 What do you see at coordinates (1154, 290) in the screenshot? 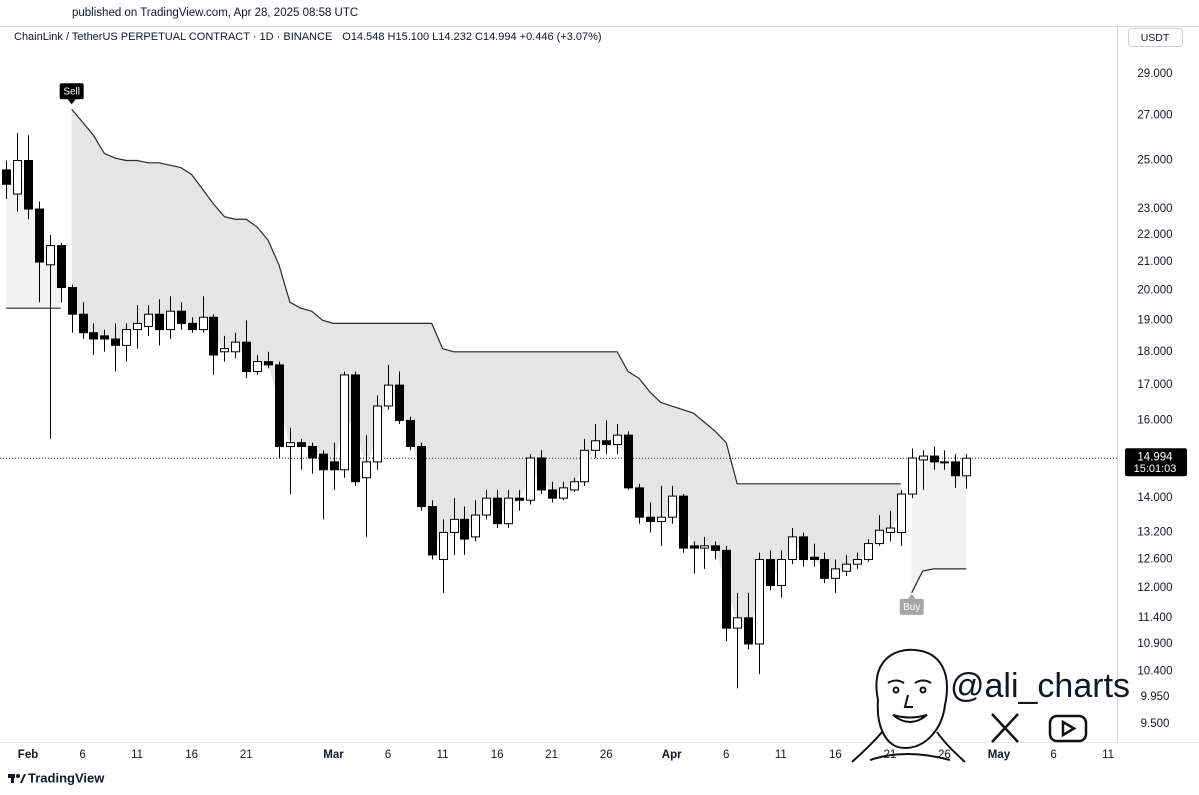
I see `y-tick-label: 20.000` at bounding box center [1154, 290].